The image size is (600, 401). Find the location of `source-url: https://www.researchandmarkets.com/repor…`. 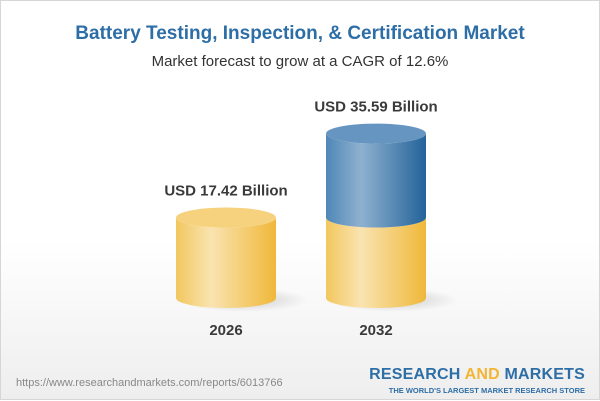

source-url: https://www.researchandmarkets.com/repor… is located at coordinates (149, 383).